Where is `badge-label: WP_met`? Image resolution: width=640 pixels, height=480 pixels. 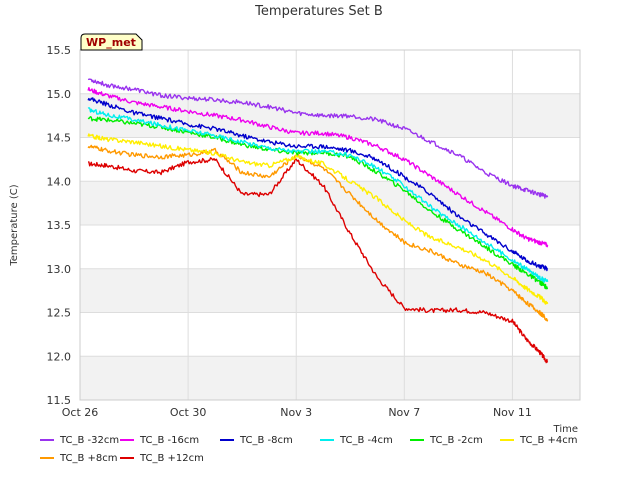 badge-label: WP_met is located at coordinates (111, 42).